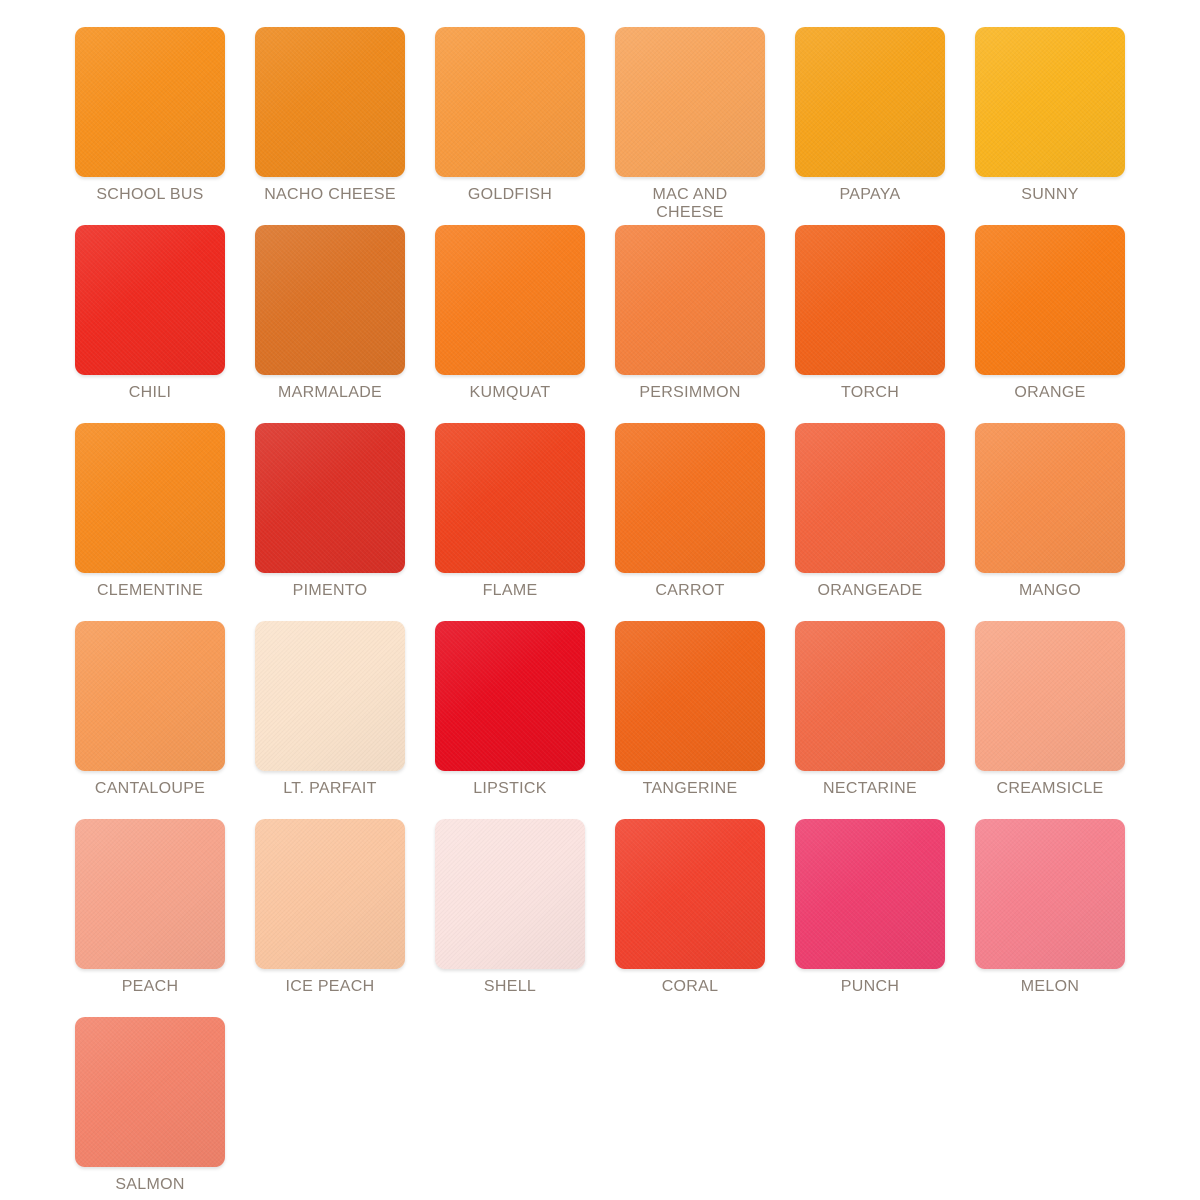  I want to click on swatch-label: CARROT, so click(690, 590).